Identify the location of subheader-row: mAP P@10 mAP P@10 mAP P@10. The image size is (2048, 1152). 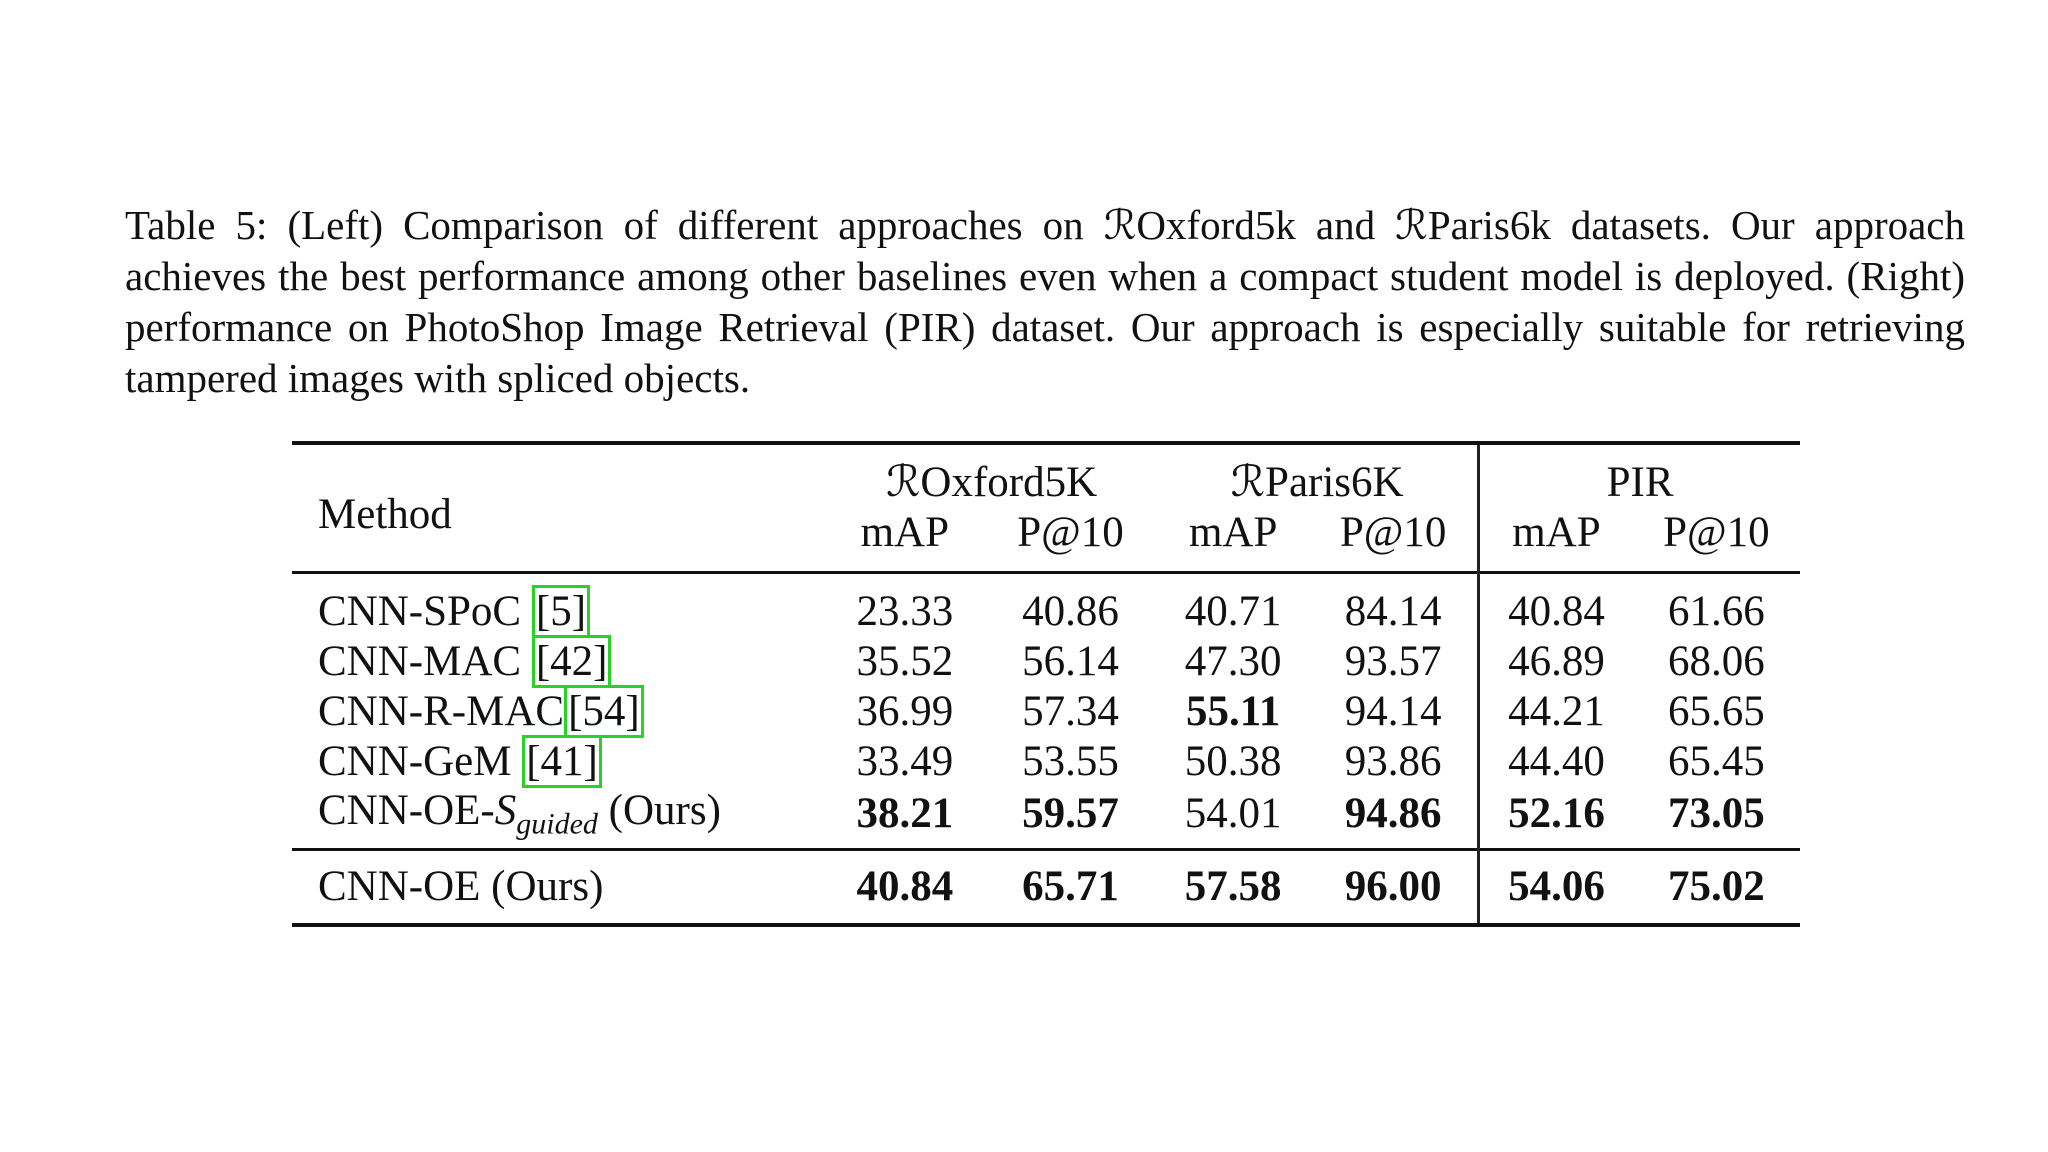
(1046, 540).